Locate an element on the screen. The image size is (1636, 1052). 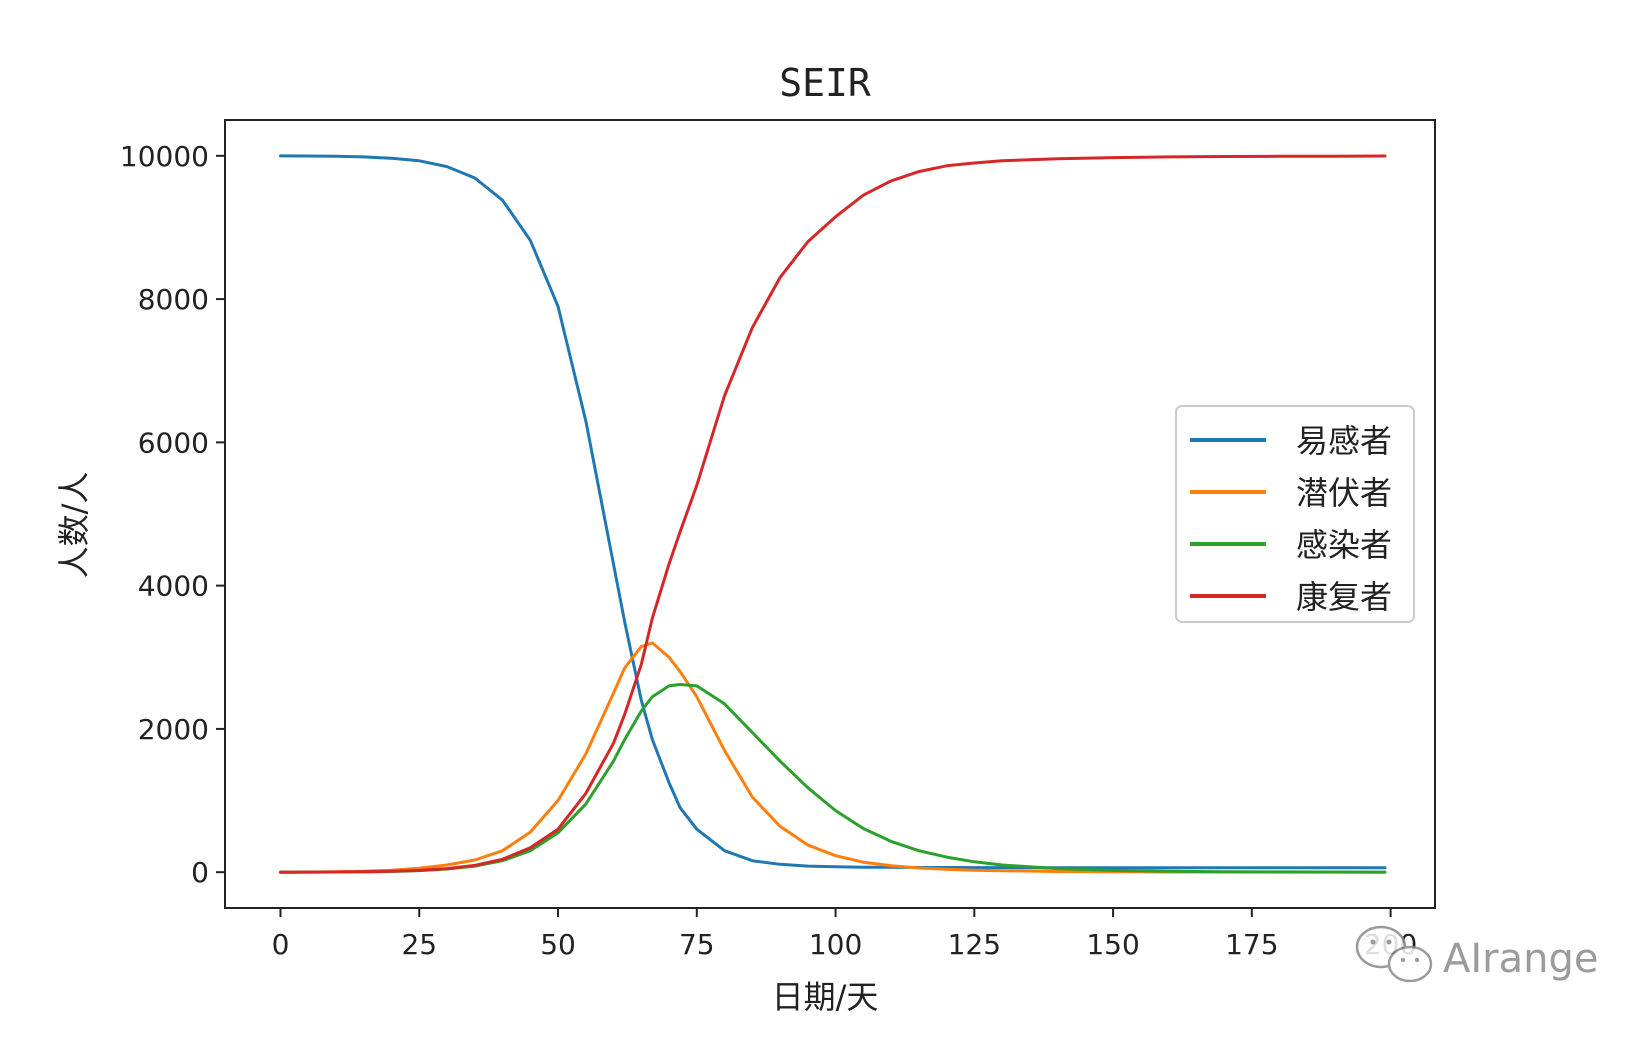
wechat-icon is located at coordinates (1394, 954).